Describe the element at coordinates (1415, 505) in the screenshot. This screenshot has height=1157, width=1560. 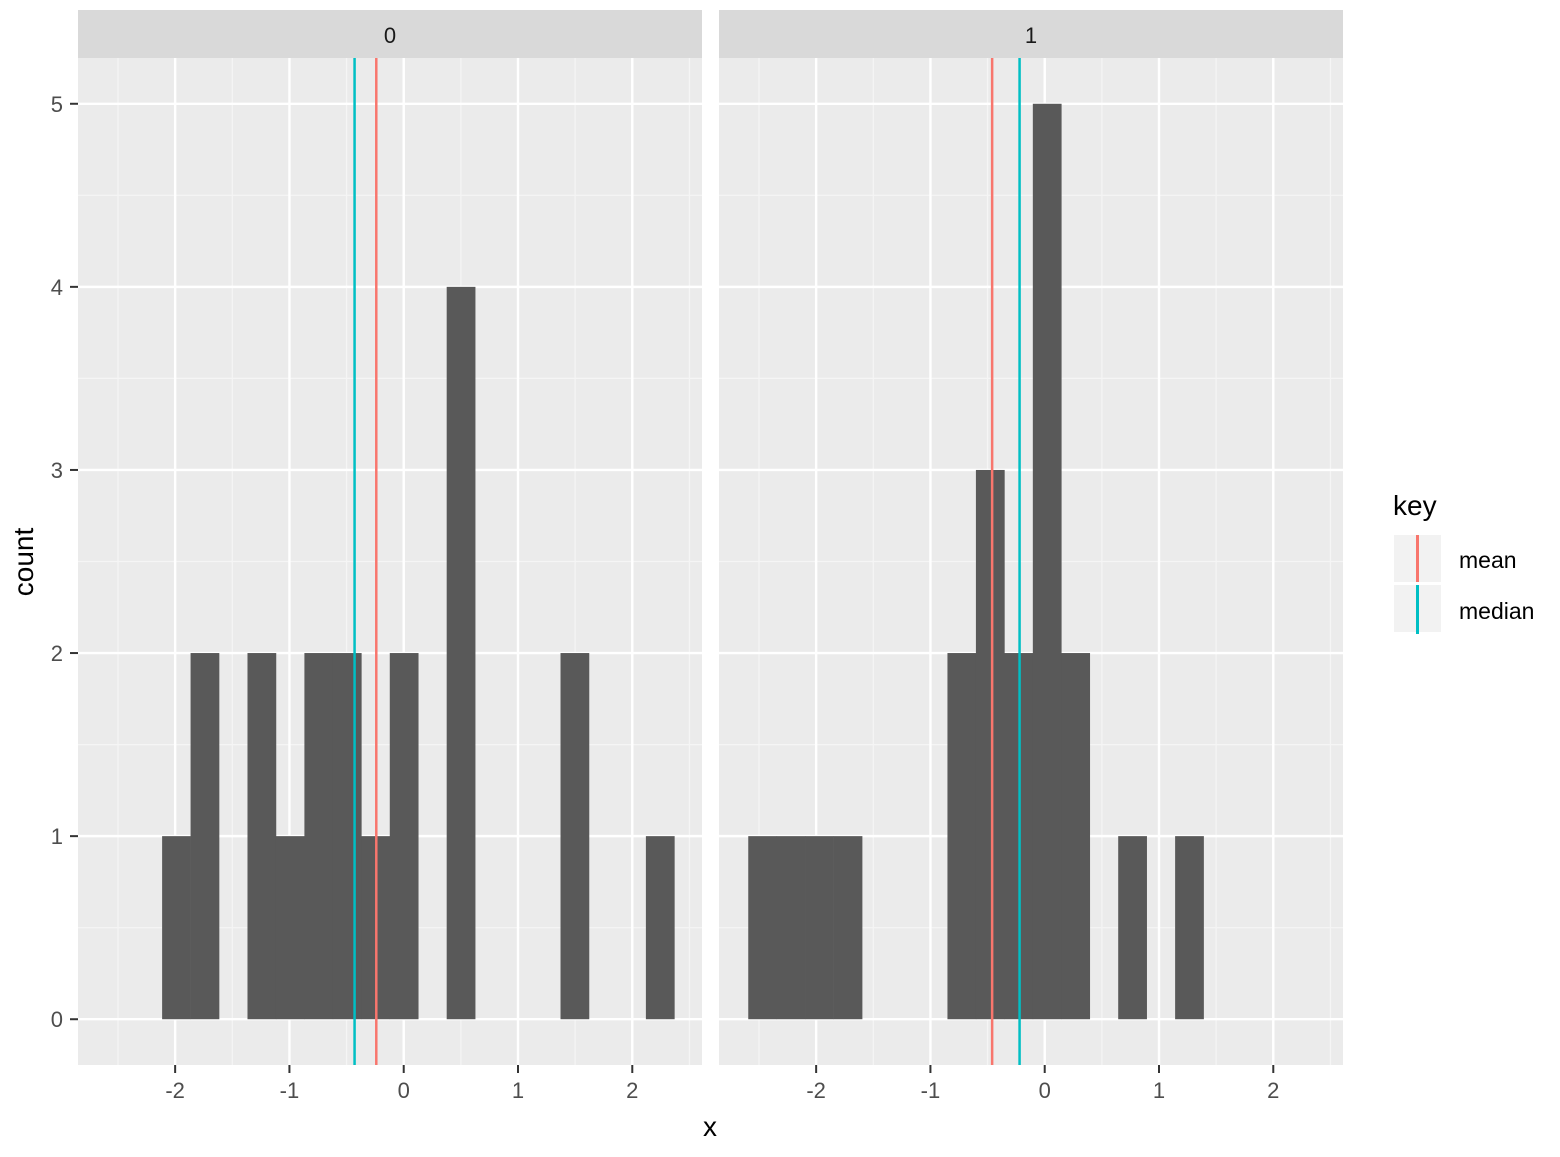
I see `legend-title: key` at that location.